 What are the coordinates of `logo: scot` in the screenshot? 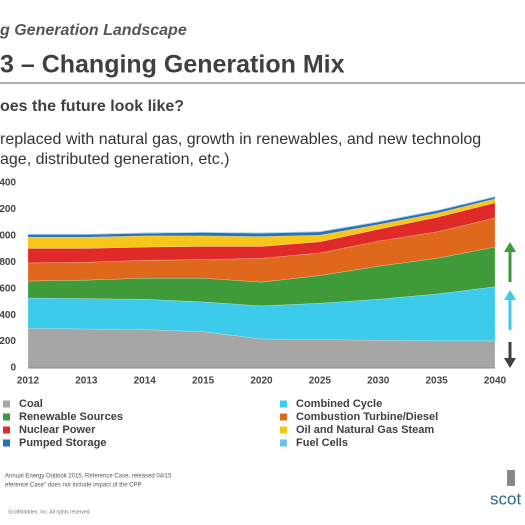 It's located at (505, 498).